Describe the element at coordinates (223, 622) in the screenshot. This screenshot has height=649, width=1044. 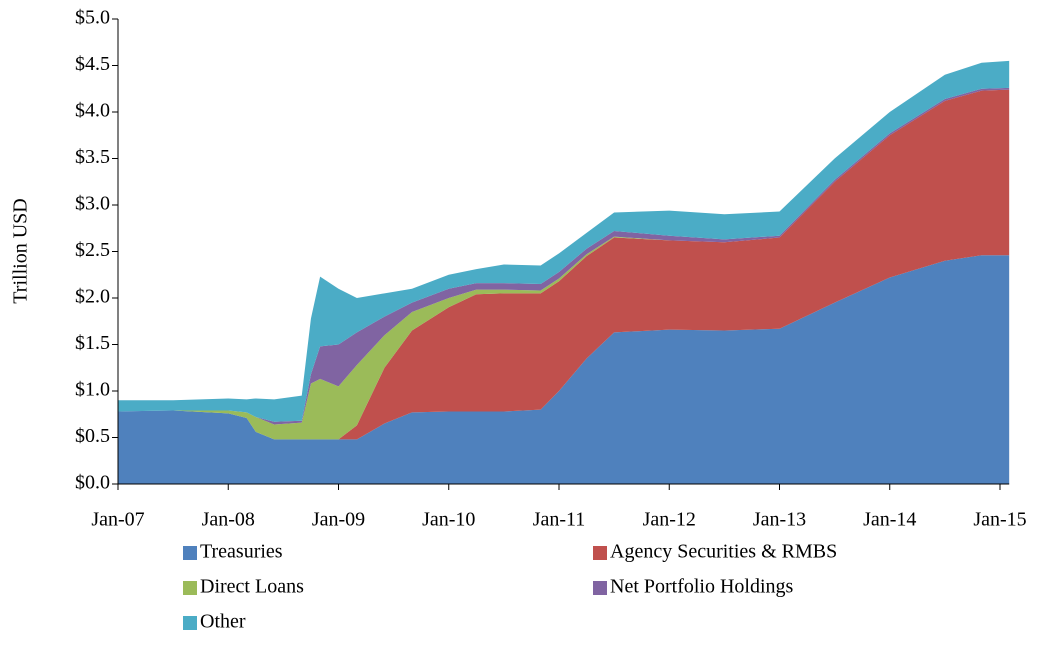
I see `legend-label: Other` at that location.